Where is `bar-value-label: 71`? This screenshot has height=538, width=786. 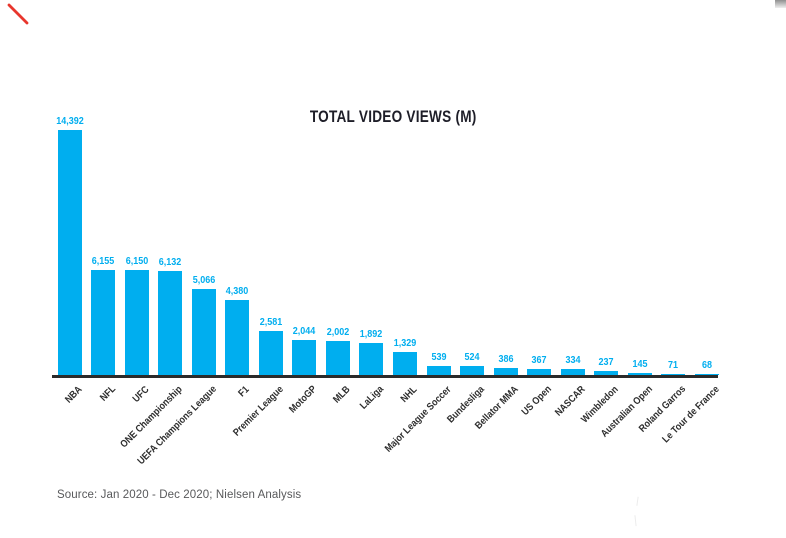
bar-value-label: 71 is located at coordinates (673, 365).